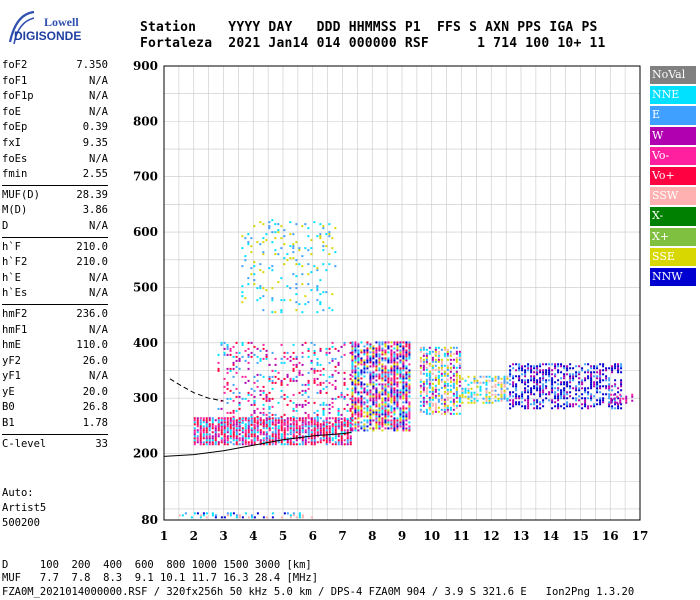 The height and width of the screenshot is (600, 700). What do you see at coordinates (145, 121) in the screenshot?
I see `y-tick-label: 800` at bounding box center [145, 121].